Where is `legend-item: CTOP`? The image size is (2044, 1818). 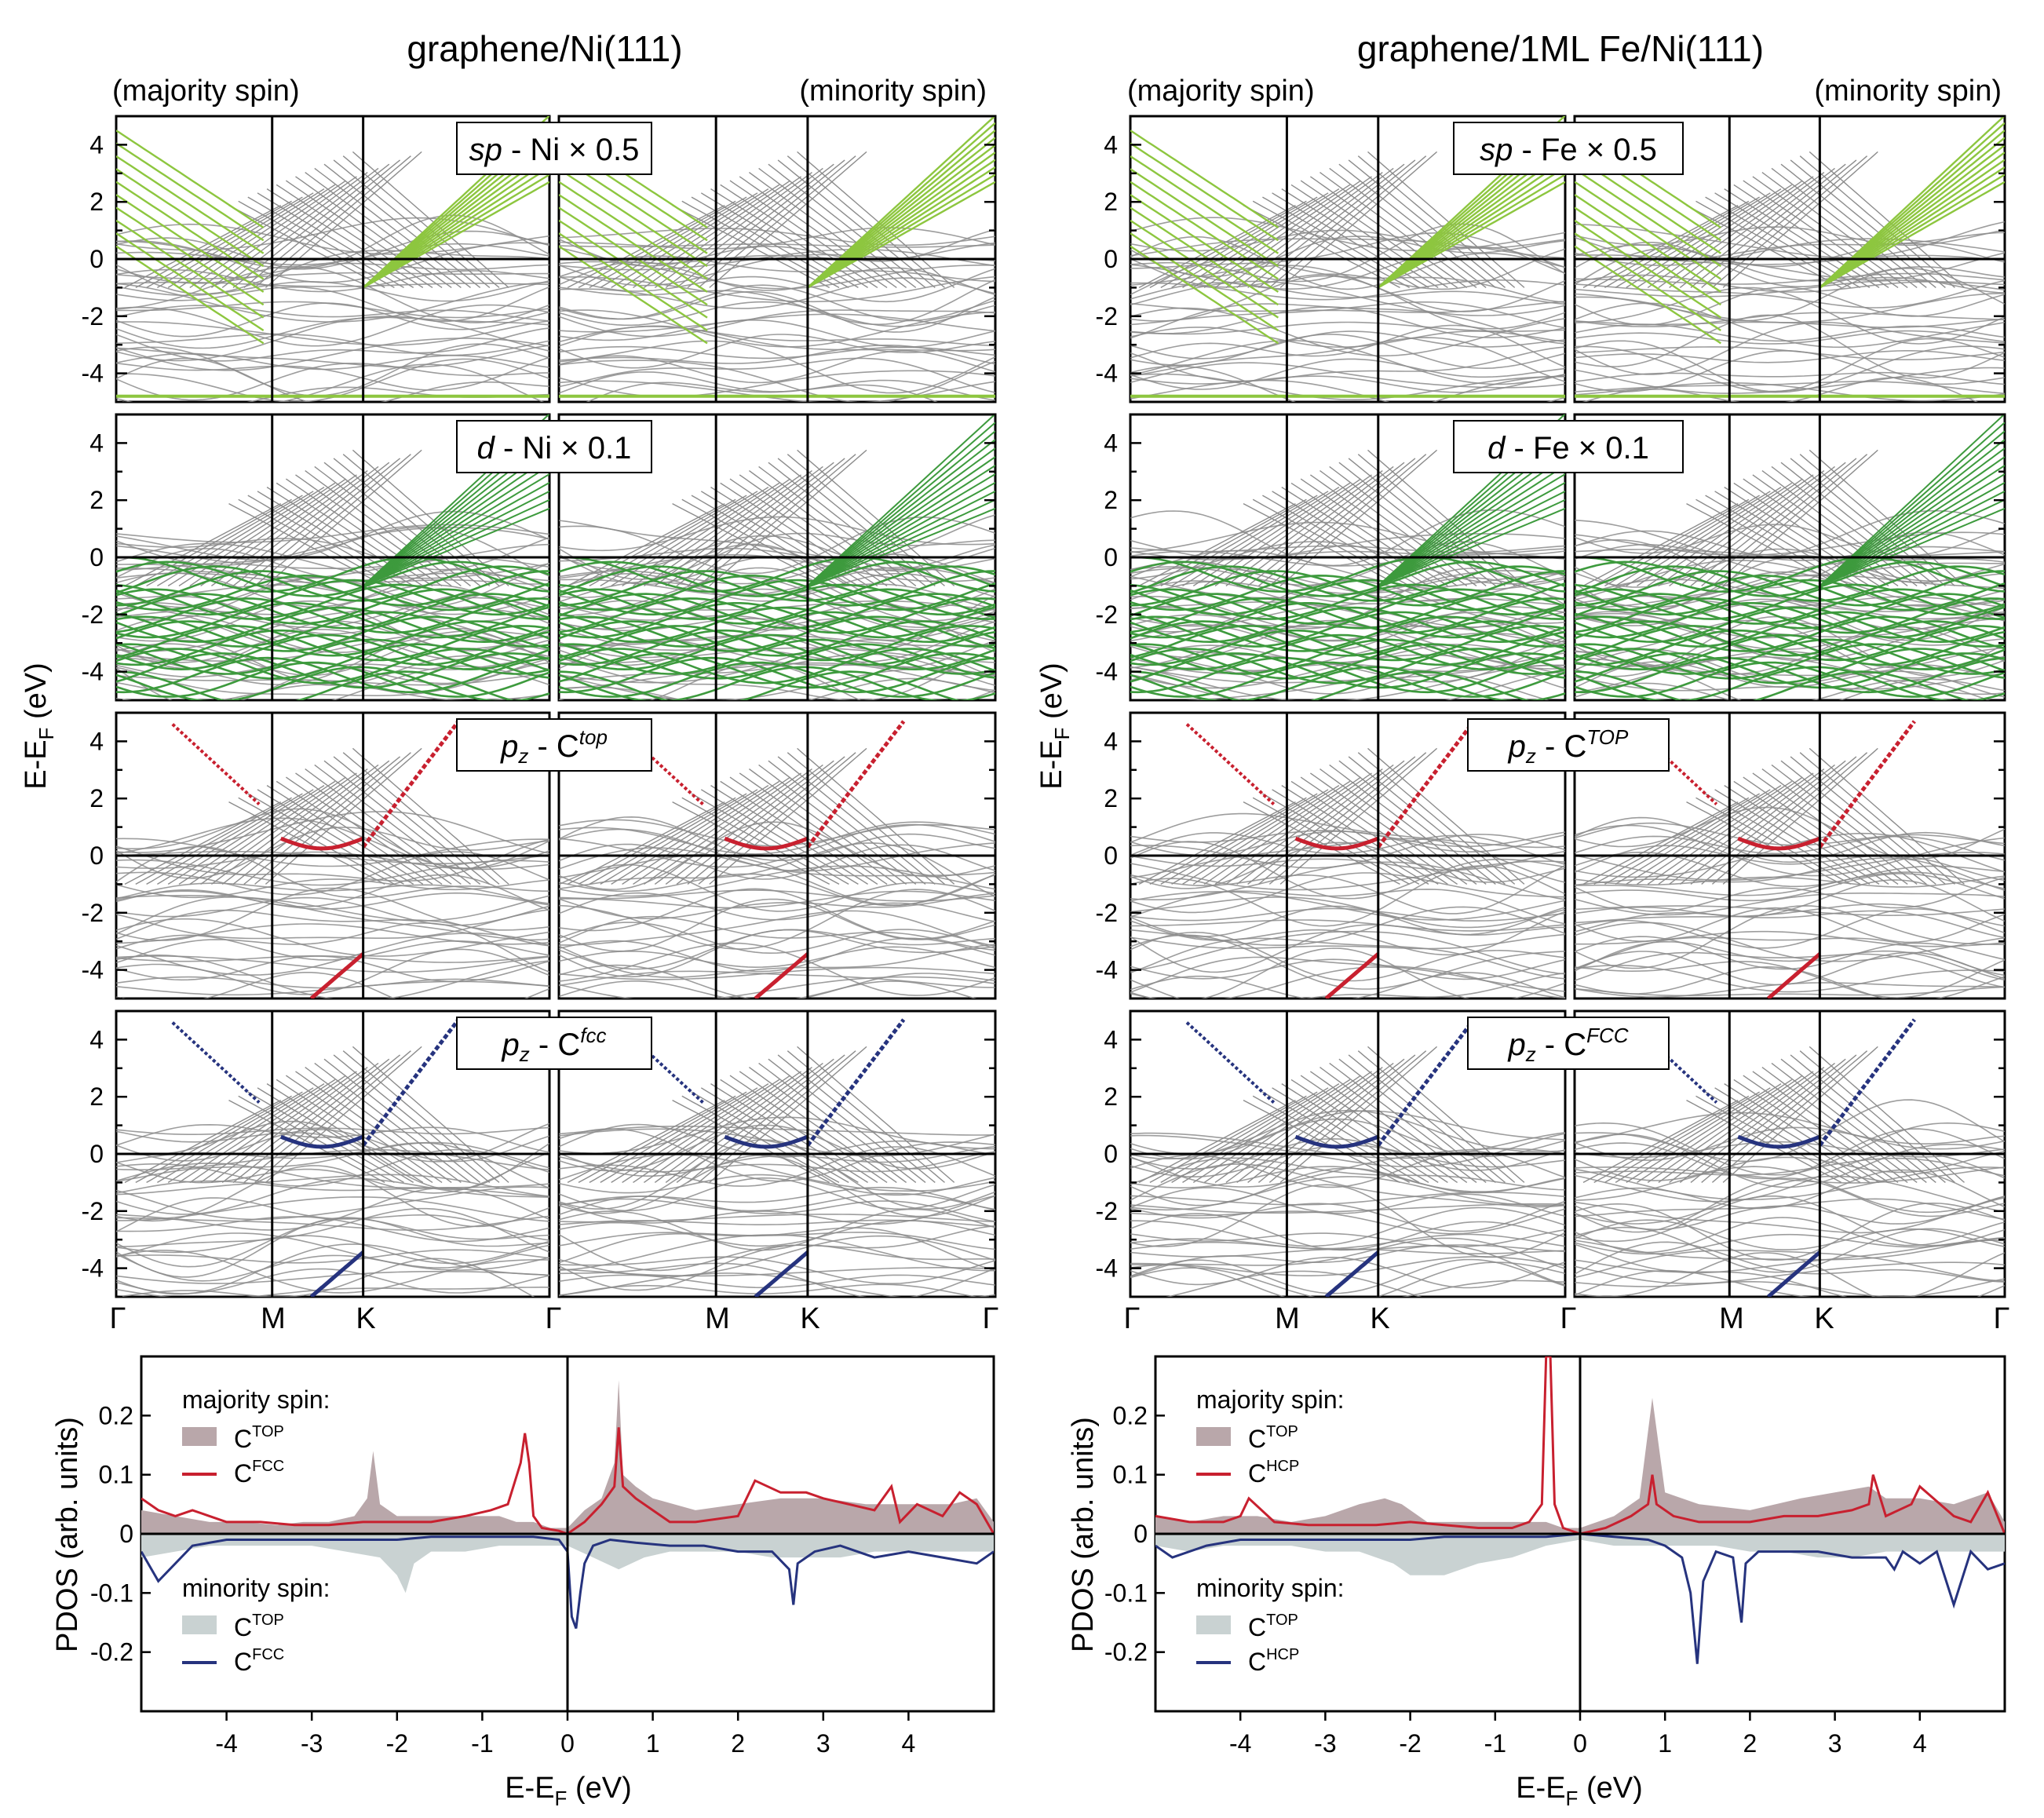
legend-item: CTOP is located at coordinates (259, 1627).